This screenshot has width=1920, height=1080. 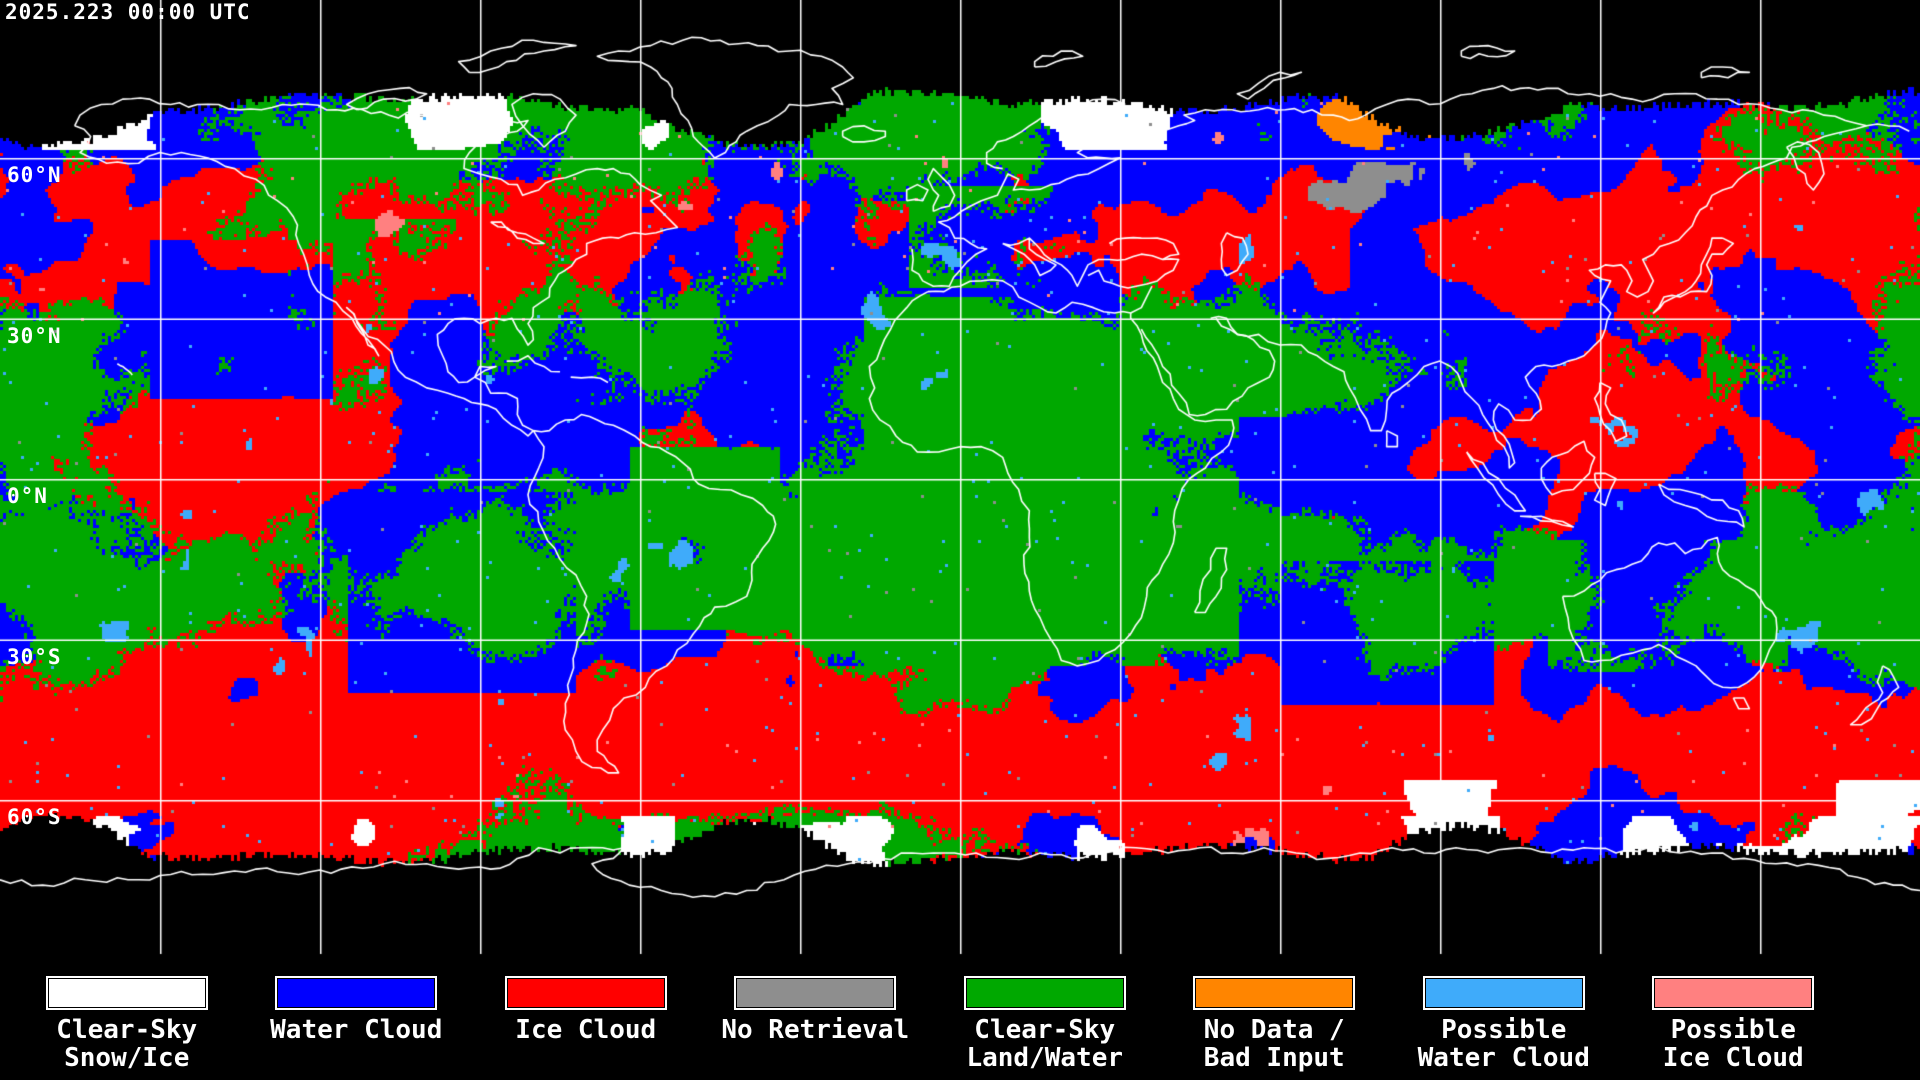 What do you see at coordinates (1733, 993) in the screenshot?
I see `legend-swatch-possible-ice-cloud` at bounding box center [1733, 993].